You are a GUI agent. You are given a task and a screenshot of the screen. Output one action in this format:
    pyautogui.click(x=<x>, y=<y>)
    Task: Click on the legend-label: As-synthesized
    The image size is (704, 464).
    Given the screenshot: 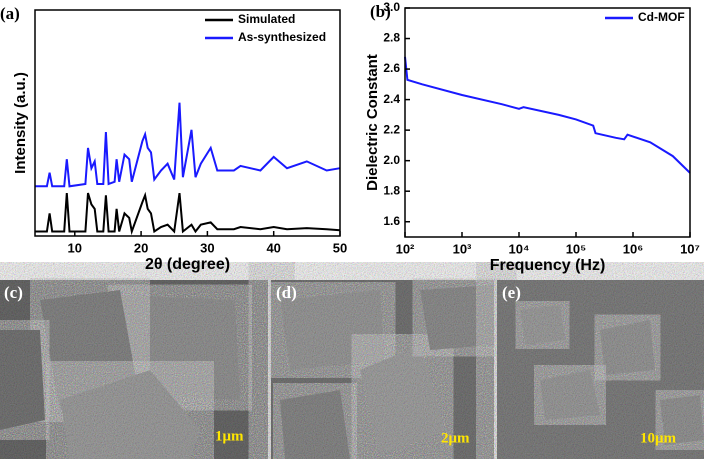 What is the action you would take?
    pyautogui.click(x=282, y=37)
    